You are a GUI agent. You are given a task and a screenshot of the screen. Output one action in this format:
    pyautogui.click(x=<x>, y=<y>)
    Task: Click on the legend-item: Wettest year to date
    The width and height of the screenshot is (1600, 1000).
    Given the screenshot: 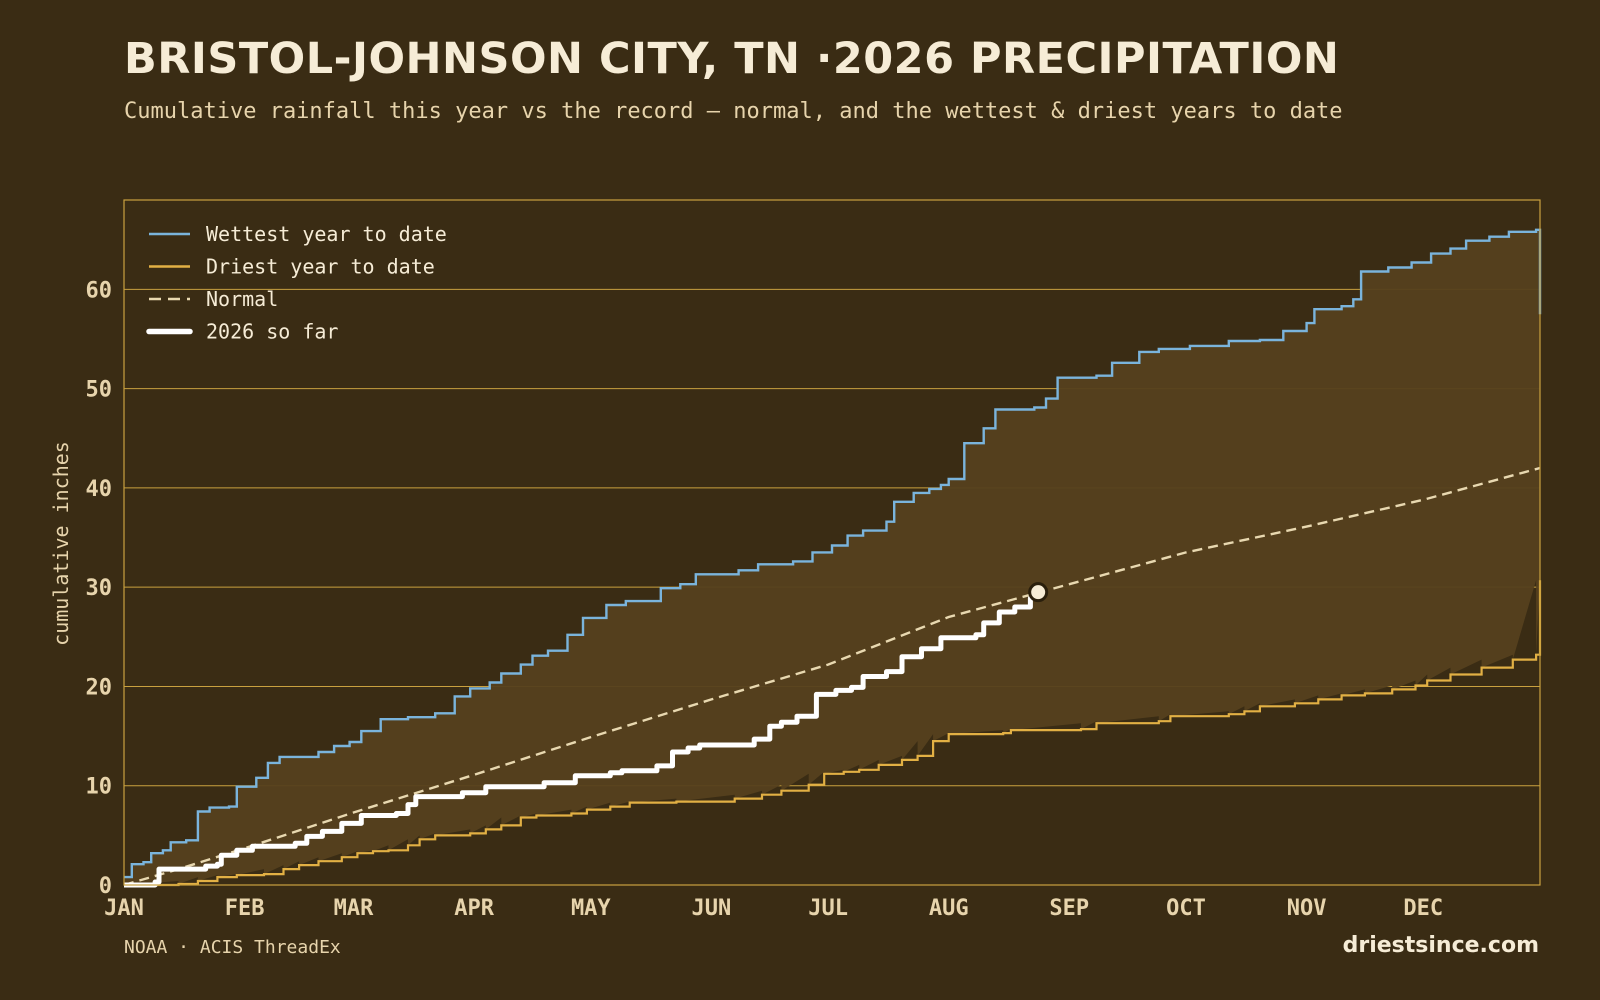 What is the action you would take?
    pyautogui.click(x=298, y=234)
    